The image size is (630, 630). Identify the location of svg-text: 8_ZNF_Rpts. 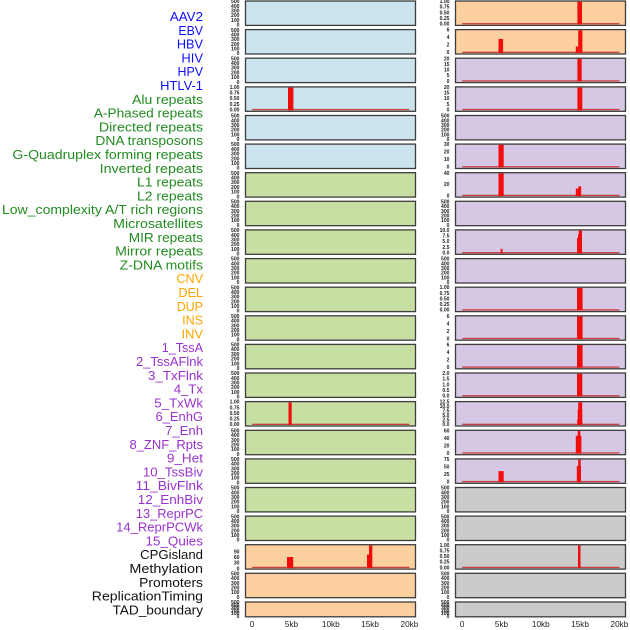
(167, 444).